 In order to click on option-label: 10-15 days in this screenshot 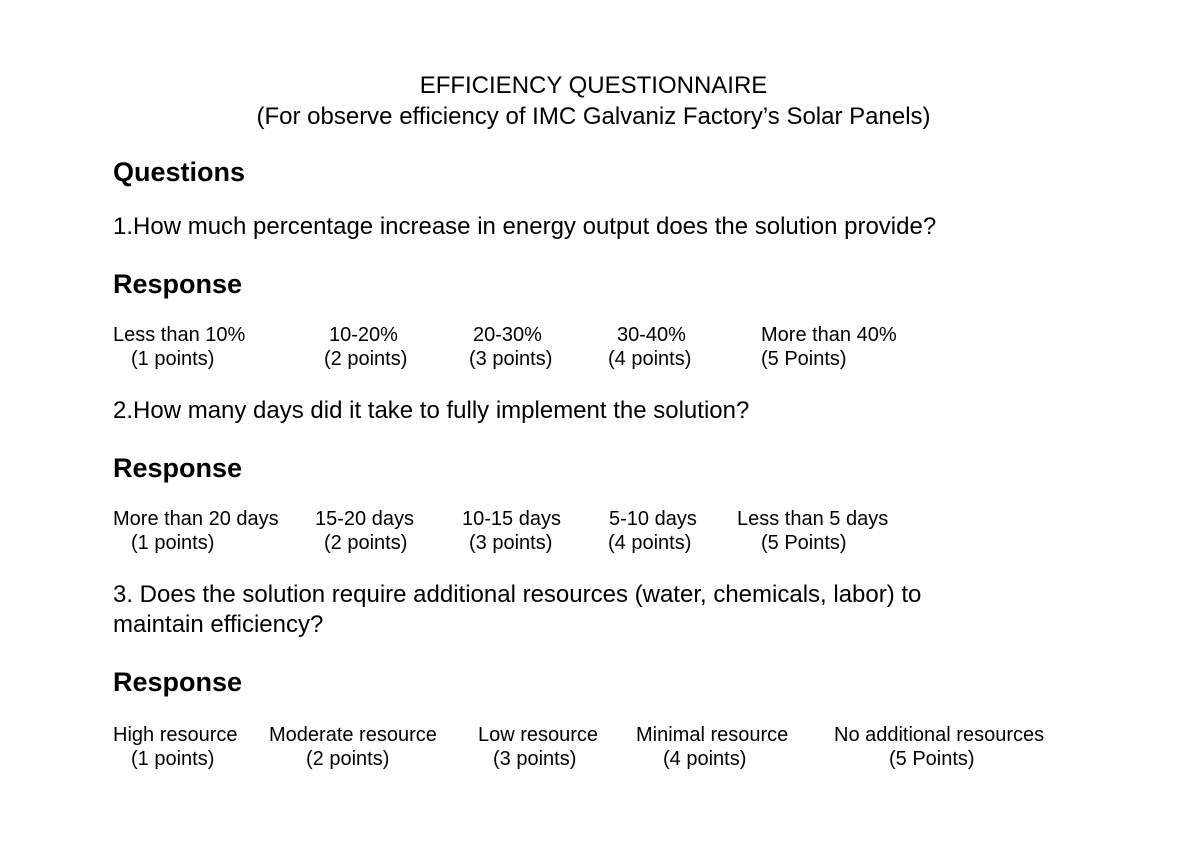, I will do `click(511, 519)`.